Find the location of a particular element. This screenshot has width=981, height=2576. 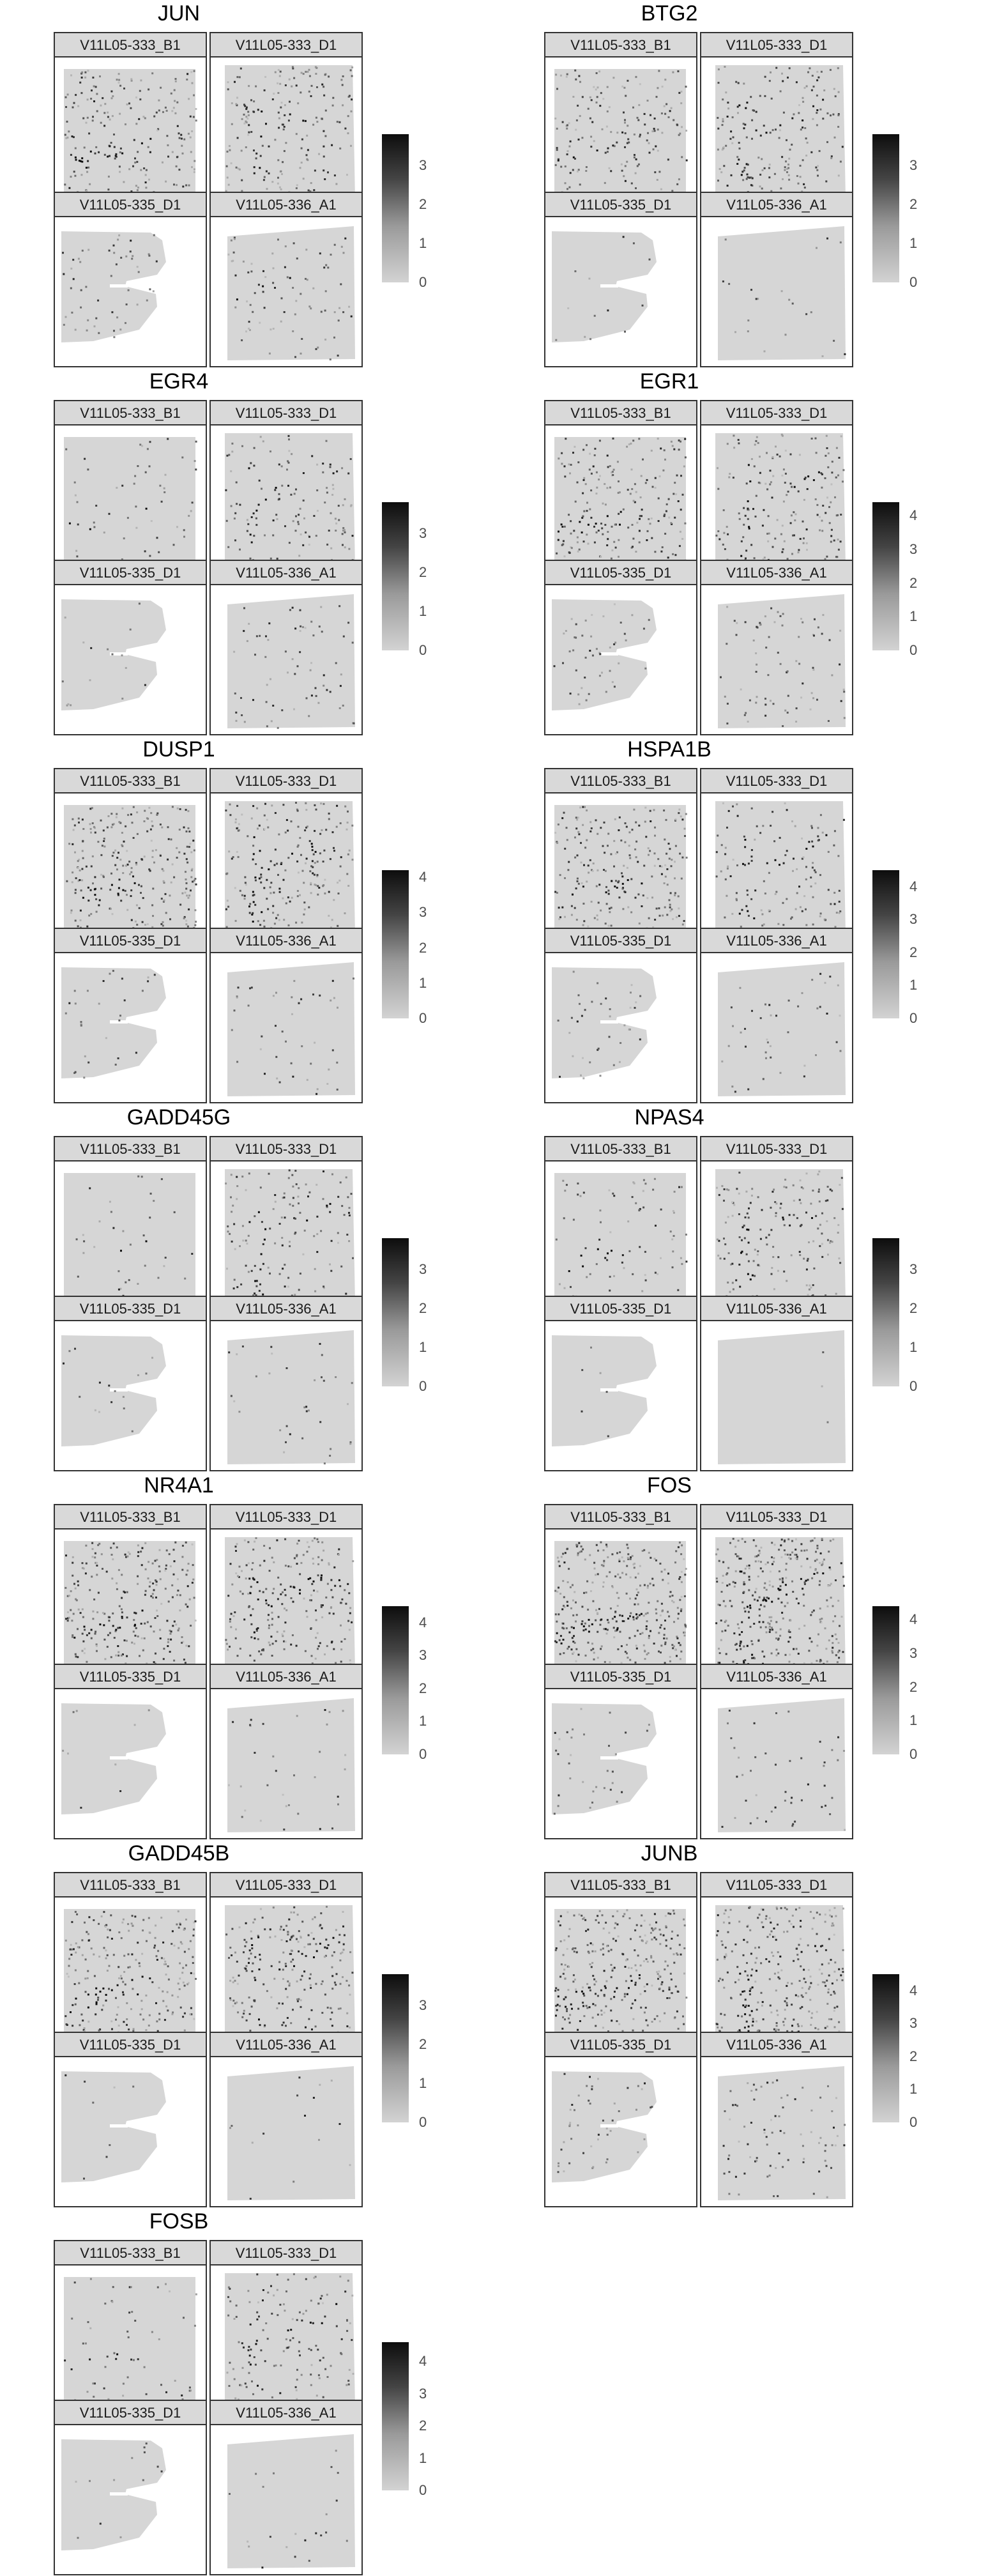

gene-title: DUSP1 is located at coordinates (179, 749).